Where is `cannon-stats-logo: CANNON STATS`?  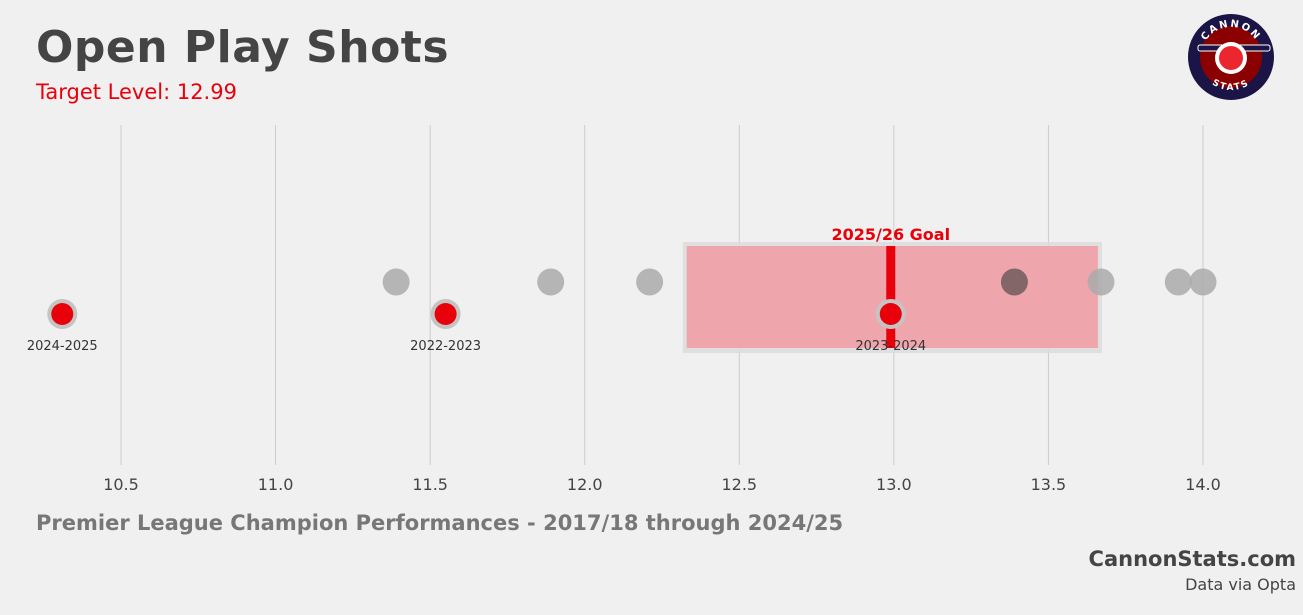 cannon-stats-logo: CANNON STATS is located at coordinates (1231, 57).